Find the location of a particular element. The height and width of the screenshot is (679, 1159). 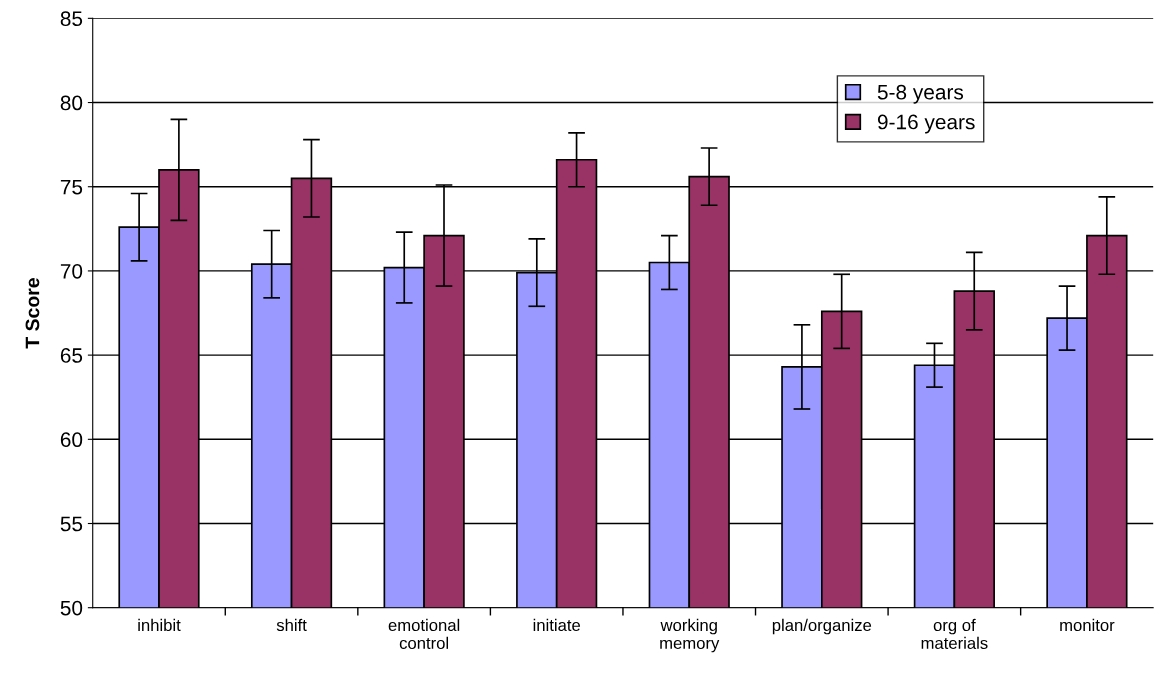

legend-label: 5-8 years is located at coordinates (920, 94).